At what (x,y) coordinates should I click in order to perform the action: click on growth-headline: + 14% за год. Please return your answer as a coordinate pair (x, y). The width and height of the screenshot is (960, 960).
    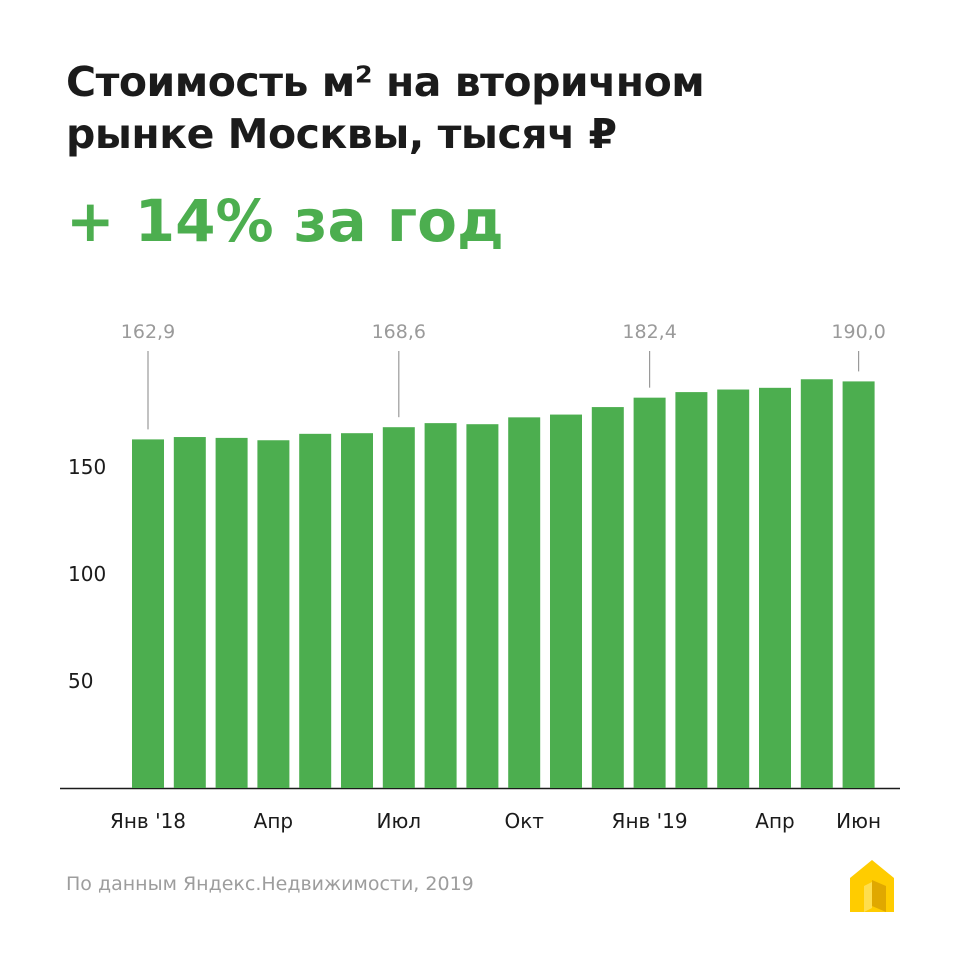
    Looking at the image, I should click on (285, 221).